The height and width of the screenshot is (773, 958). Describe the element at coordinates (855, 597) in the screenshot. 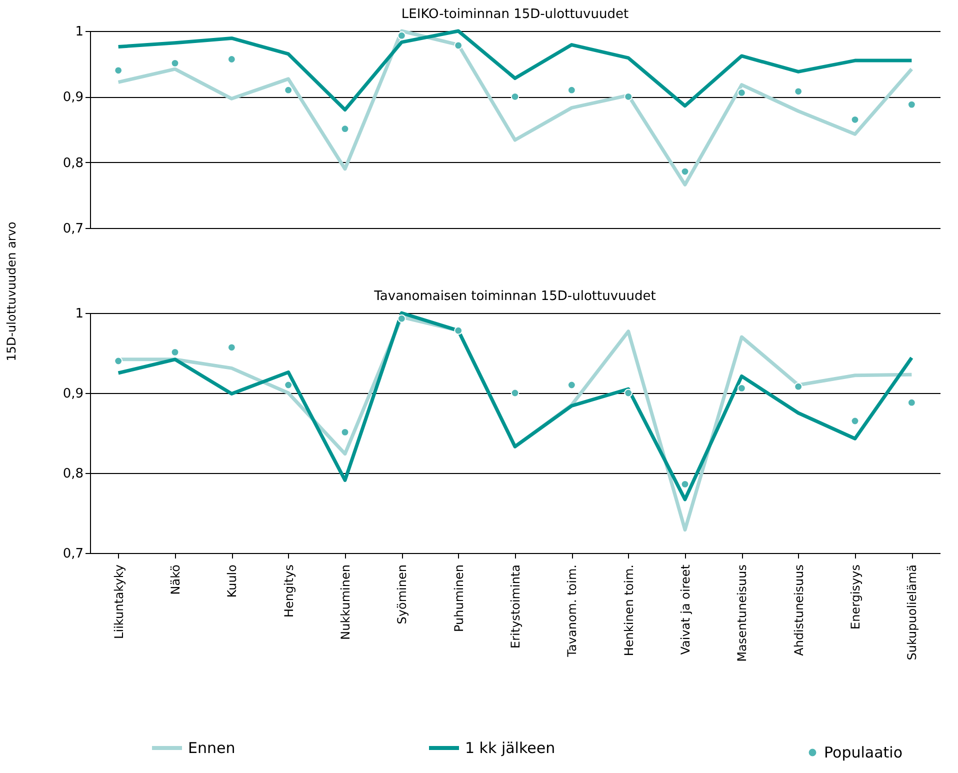

I see `x-tick-label: Energisyys` at that location.